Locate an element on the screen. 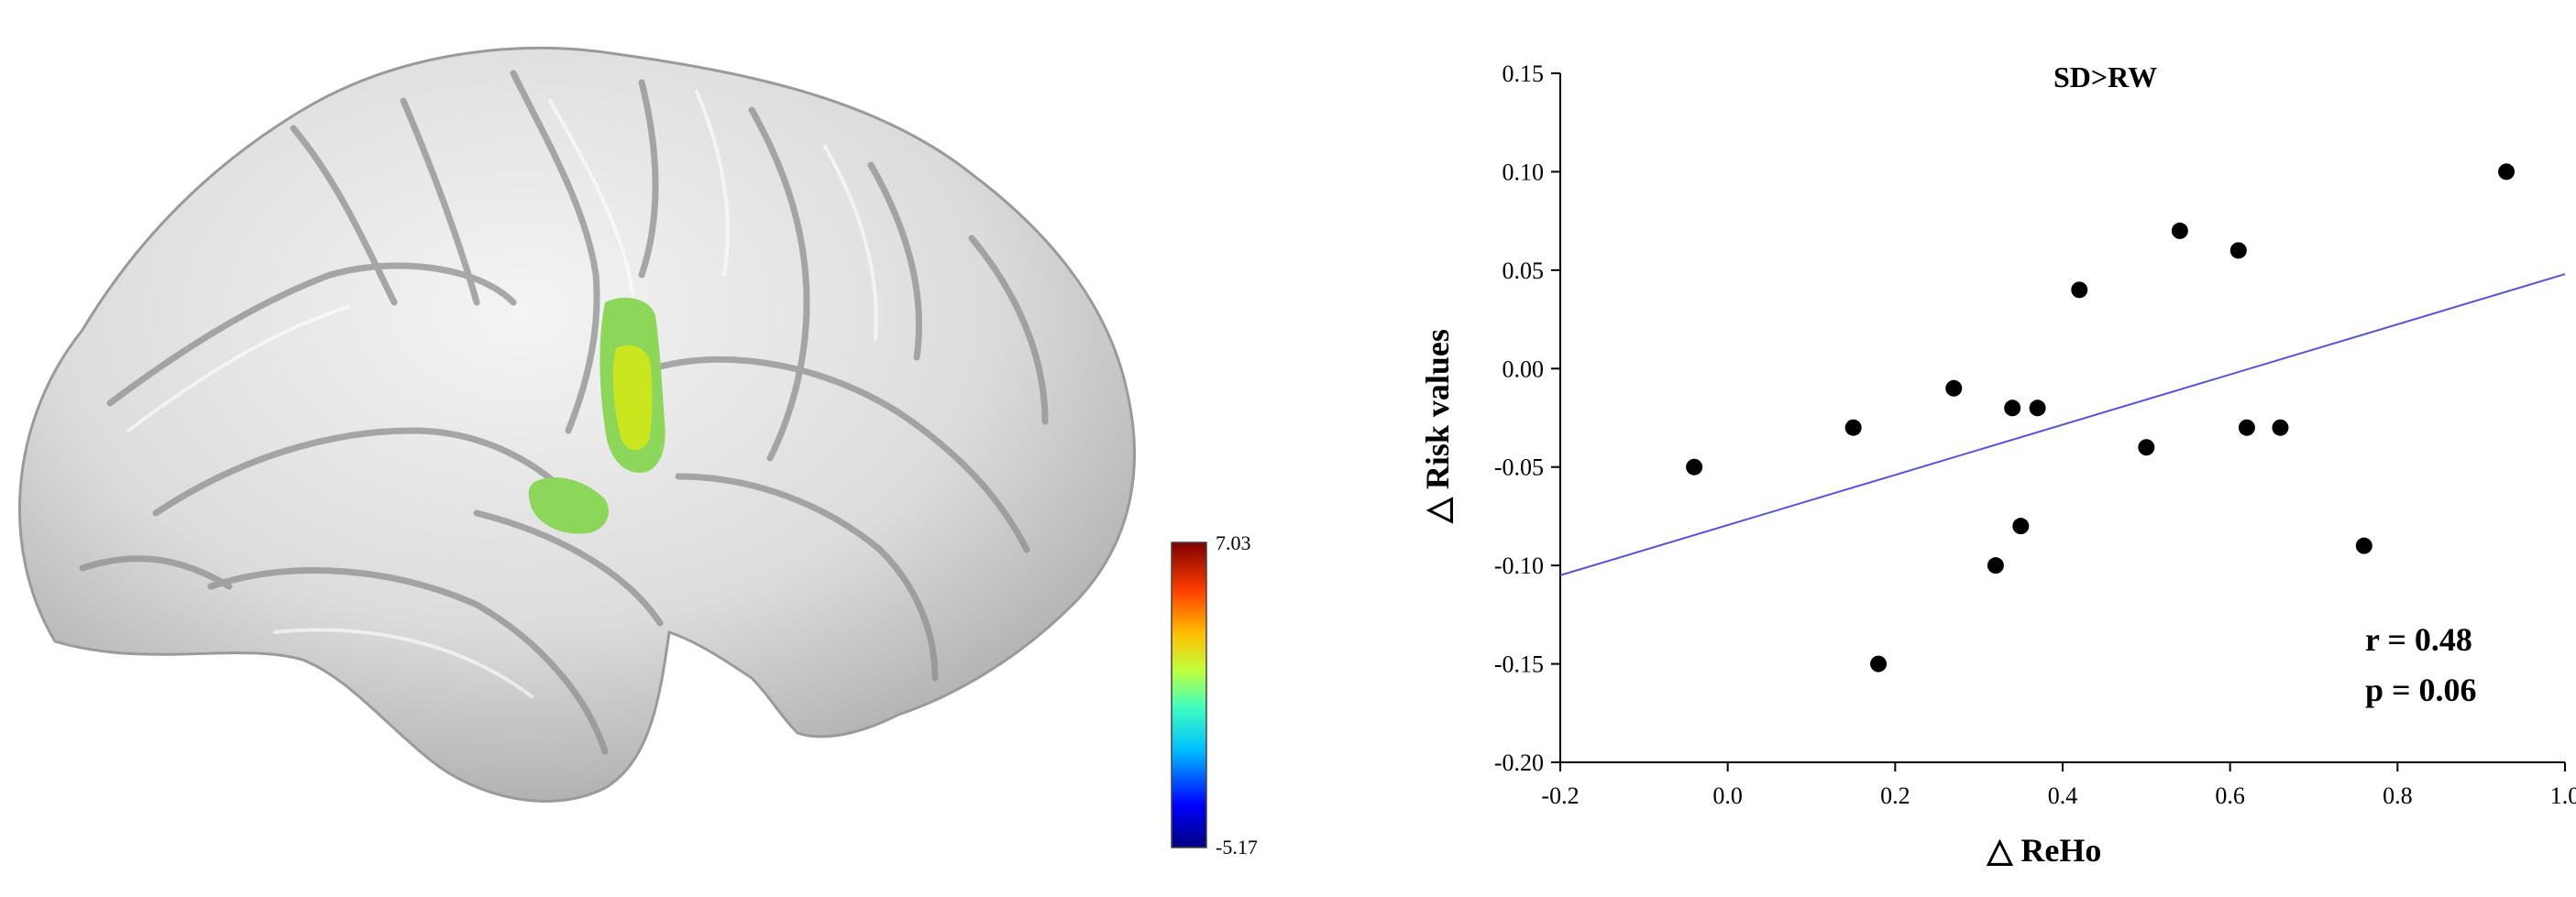 This screenshot has width=2576, height=897. y-tick-label: 0.00 is located at coordinates (1524, 369).